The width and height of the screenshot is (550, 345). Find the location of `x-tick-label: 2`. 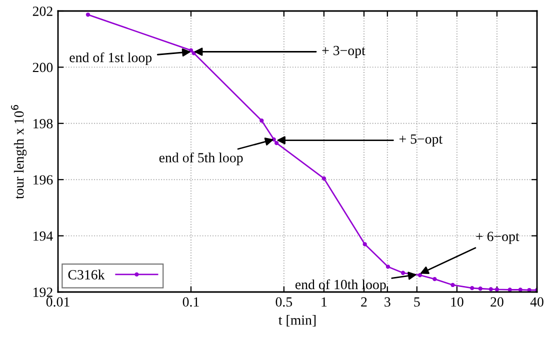

x-tick-label: 2 is located at coordinates (364, 301).